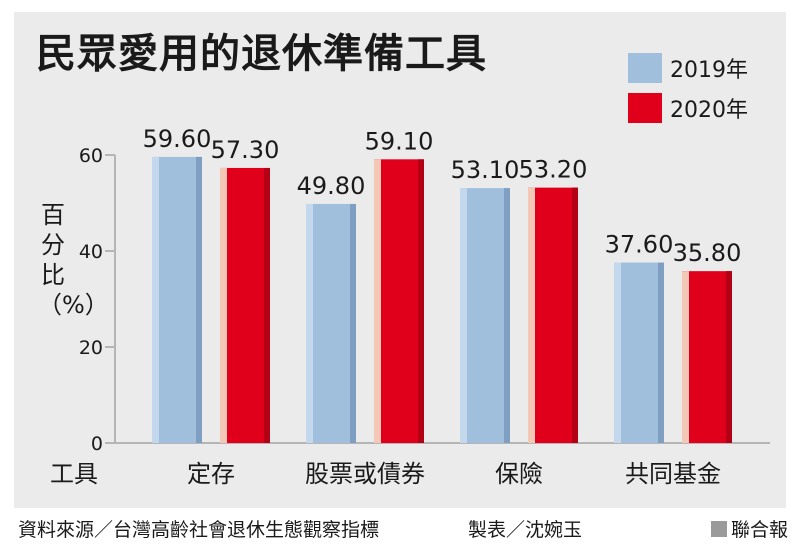  I want to click on legend-item-2019: 2019年, so click(688, 68).